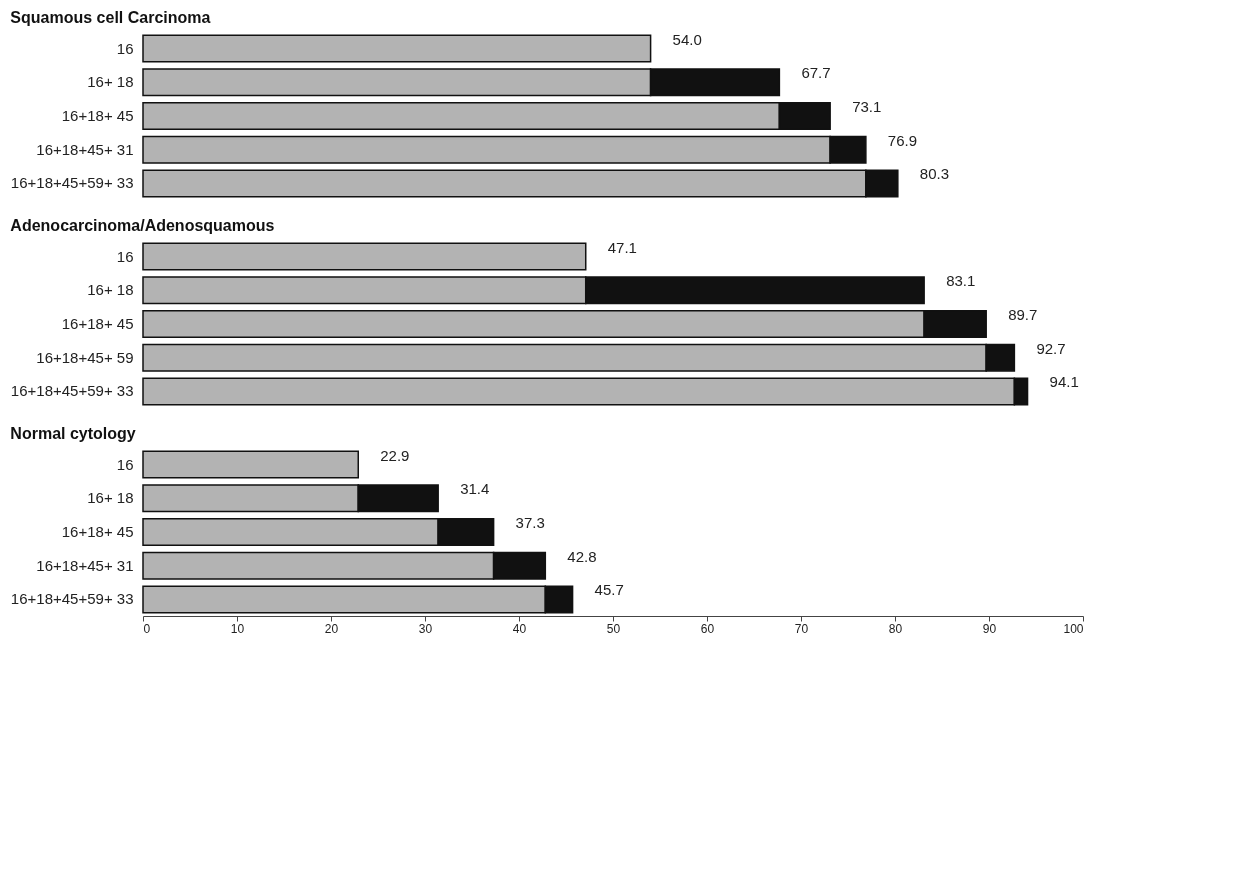 This screenshot has height=893, width=1256. What do you see at coordinates (1023, 314) in the screenshot?
I see `total-label: 89.7` at bounding box center [1023, 314].